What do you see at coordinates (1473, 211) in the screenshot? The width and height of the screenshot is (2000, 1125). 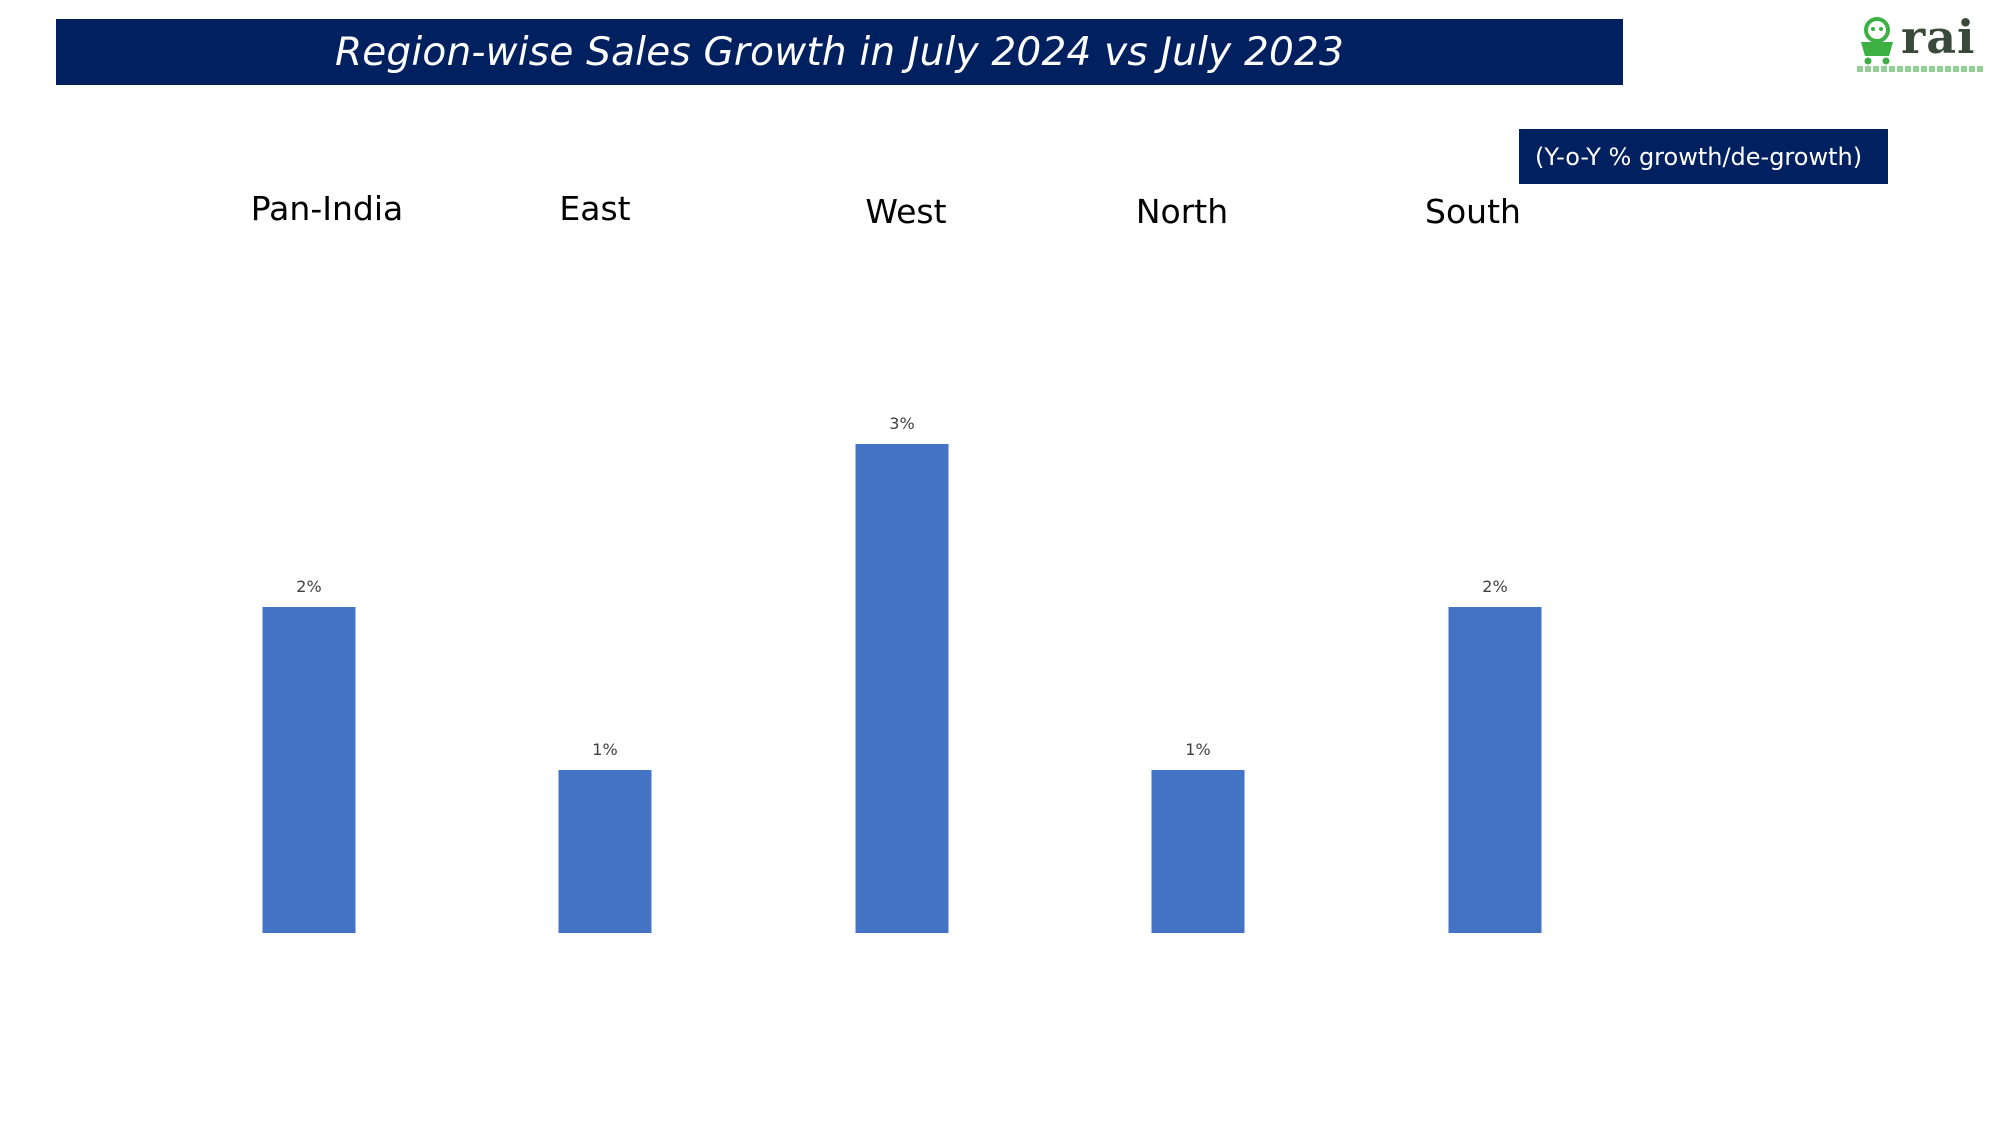 I see `category-label: South` at bounding box center [1473, 211].